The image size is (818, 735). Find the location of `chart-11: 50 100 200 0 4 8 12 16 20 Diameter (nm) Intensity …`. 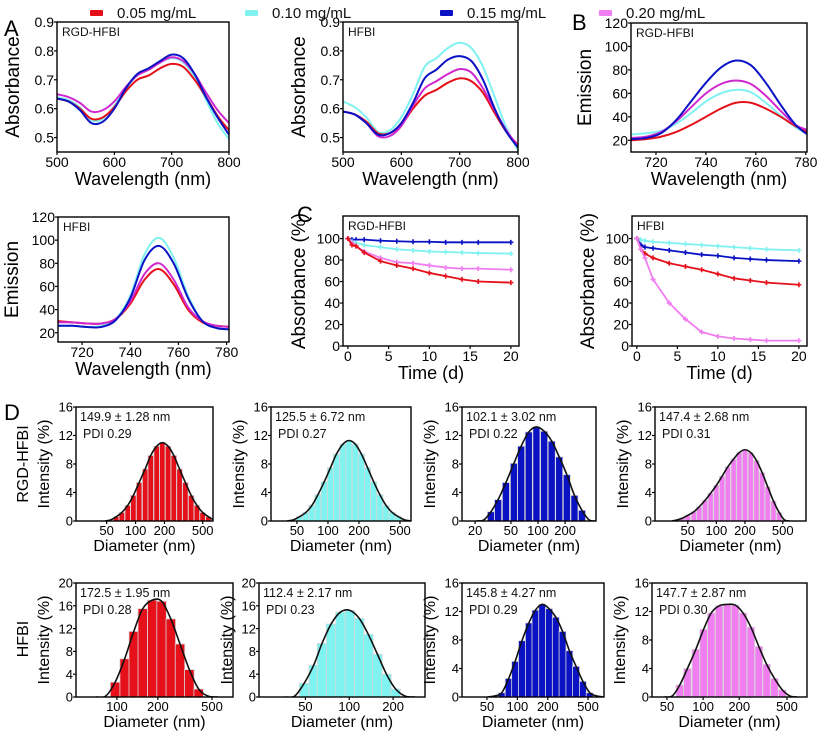

chart-11: 50 100 200 0 4 8 12 16 20 Diameter (nm) Intensity … is located at coordinates (322, 653).